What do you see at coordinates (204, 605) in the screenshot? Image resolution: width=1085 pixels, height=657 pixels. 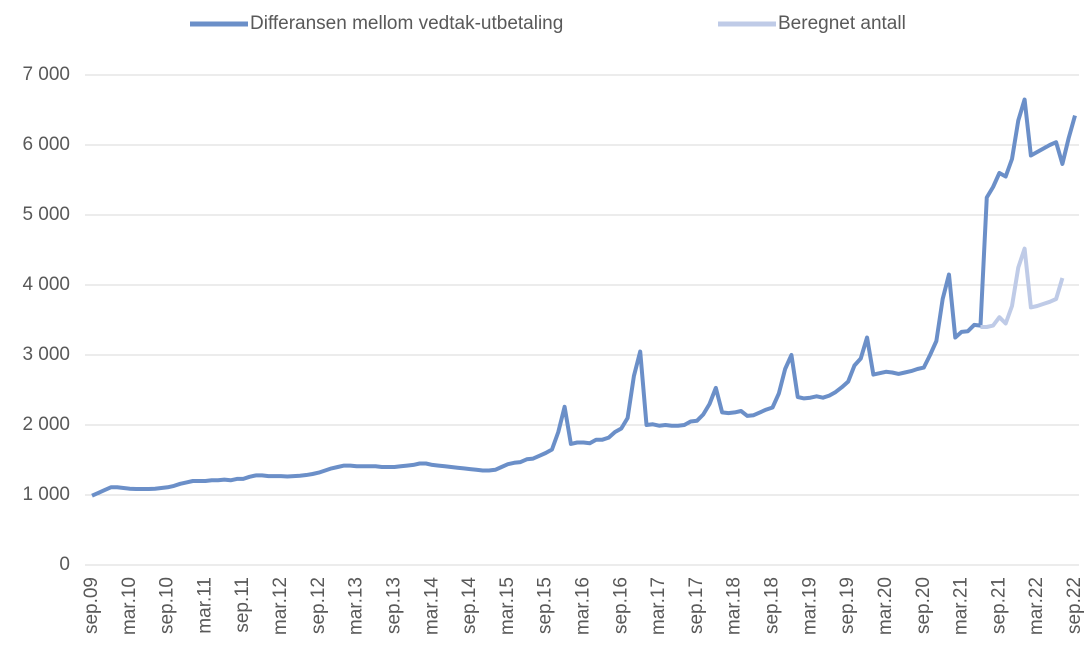 I see `x-tick-label: mar.11` at bounding box center [204, 605].